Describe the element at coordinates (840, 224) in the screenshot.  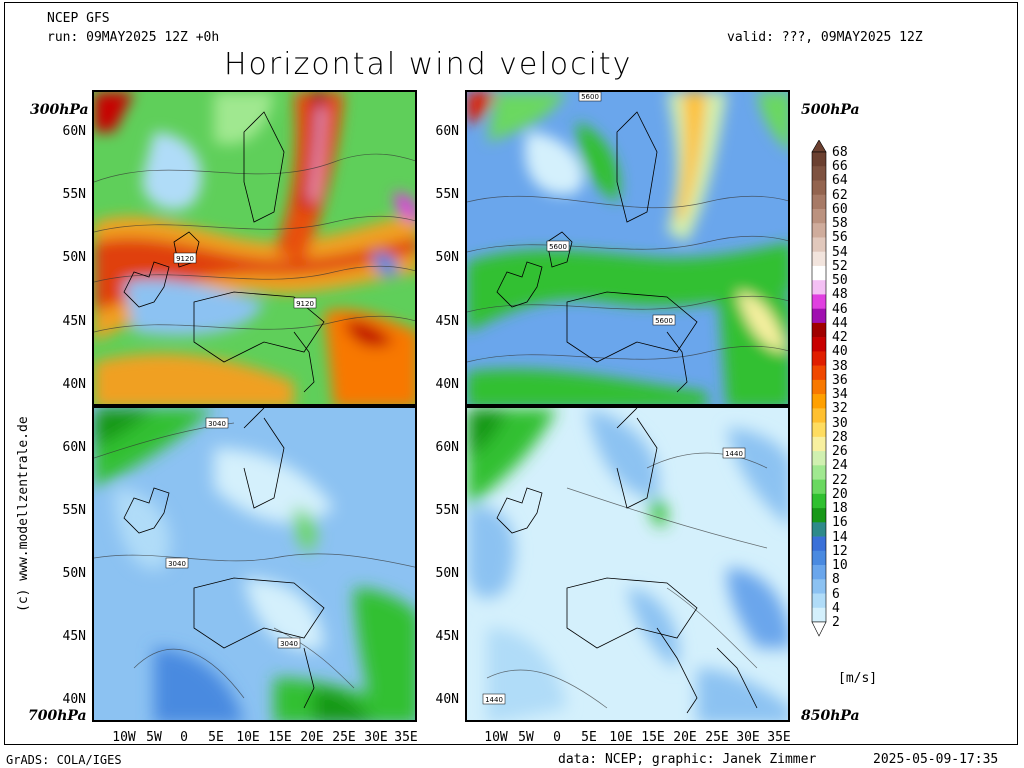
I see `colorbar-tick-label: 58` at that location.